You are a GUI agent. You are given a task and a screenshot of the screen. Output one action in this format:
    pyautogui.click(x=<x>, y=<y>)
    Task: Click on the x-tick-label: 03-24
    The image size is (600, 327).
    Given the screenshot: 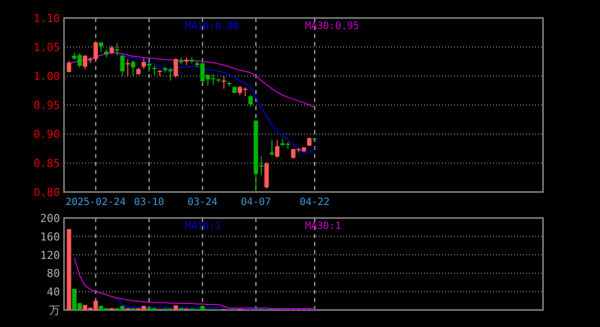 What is the action you would take?
    pyautogui.click(x=202, y=202)
    